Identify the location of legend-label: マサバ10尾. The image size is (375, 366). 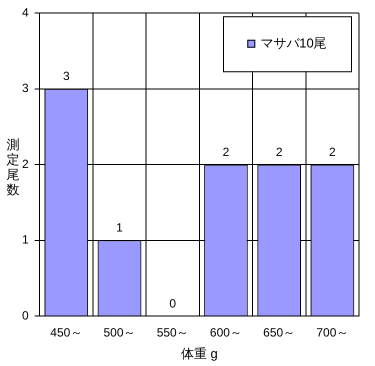
(293, 42).